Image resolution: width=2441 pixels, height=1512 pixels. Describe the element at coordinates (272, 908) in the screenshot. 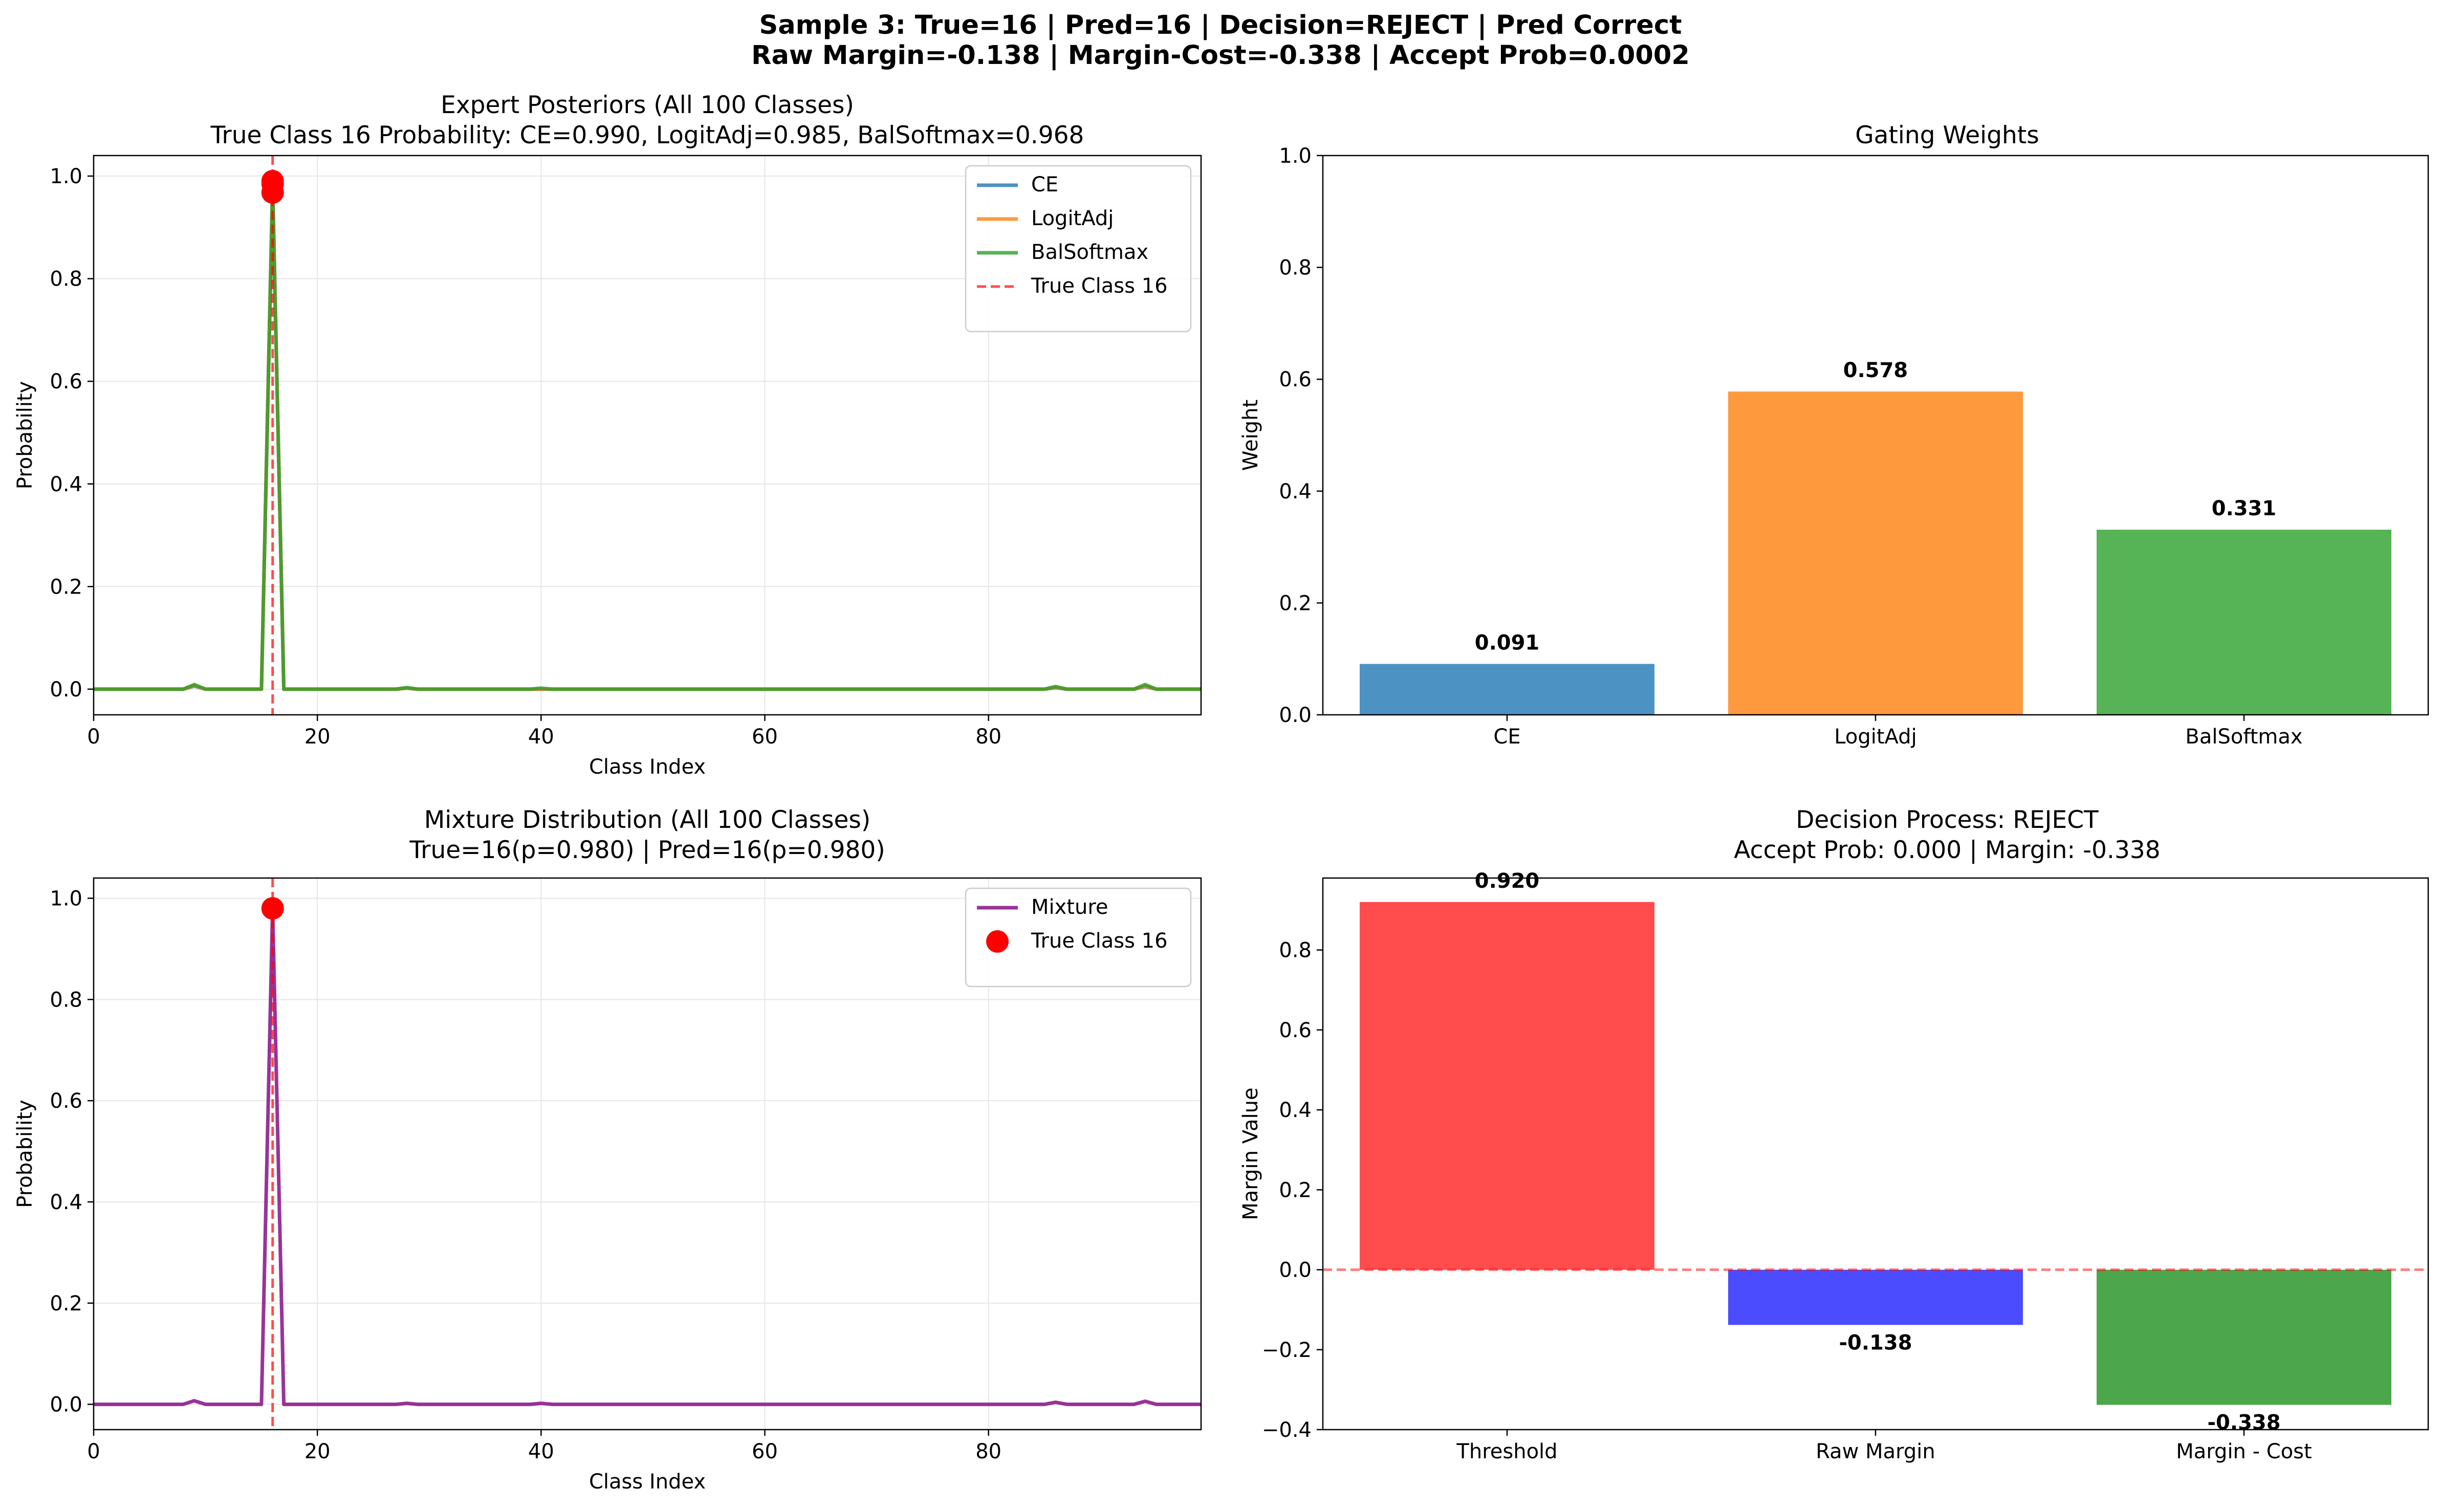

I see `mixture_distribution-true-class-marker` at that location.